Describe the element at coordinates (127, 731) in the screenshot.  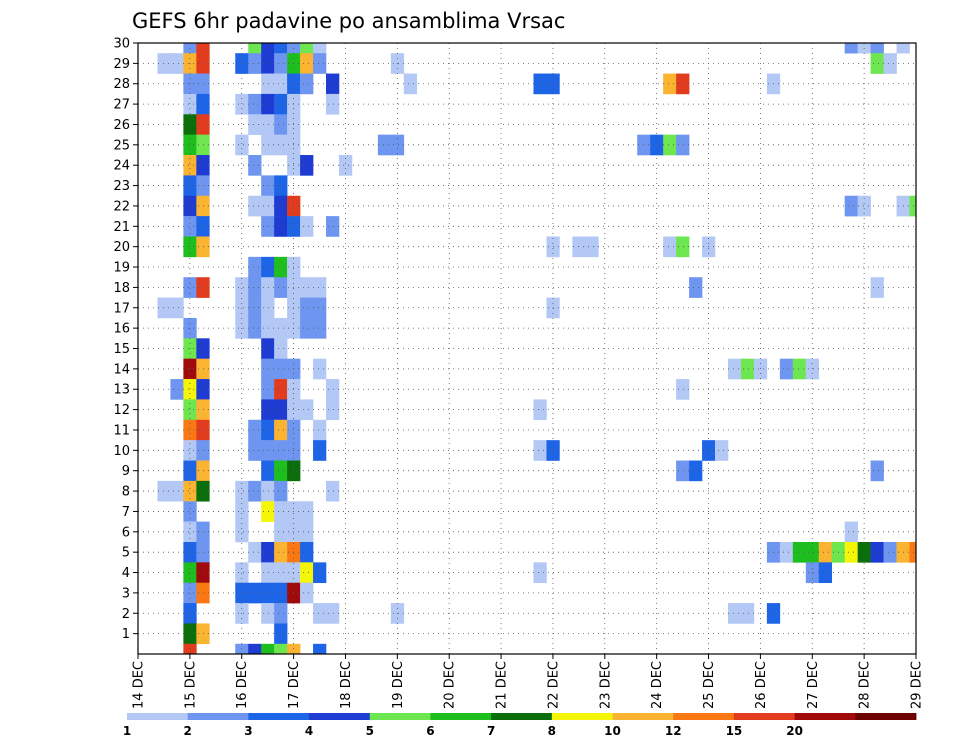
I see `colorbar-label: 1` at that location.